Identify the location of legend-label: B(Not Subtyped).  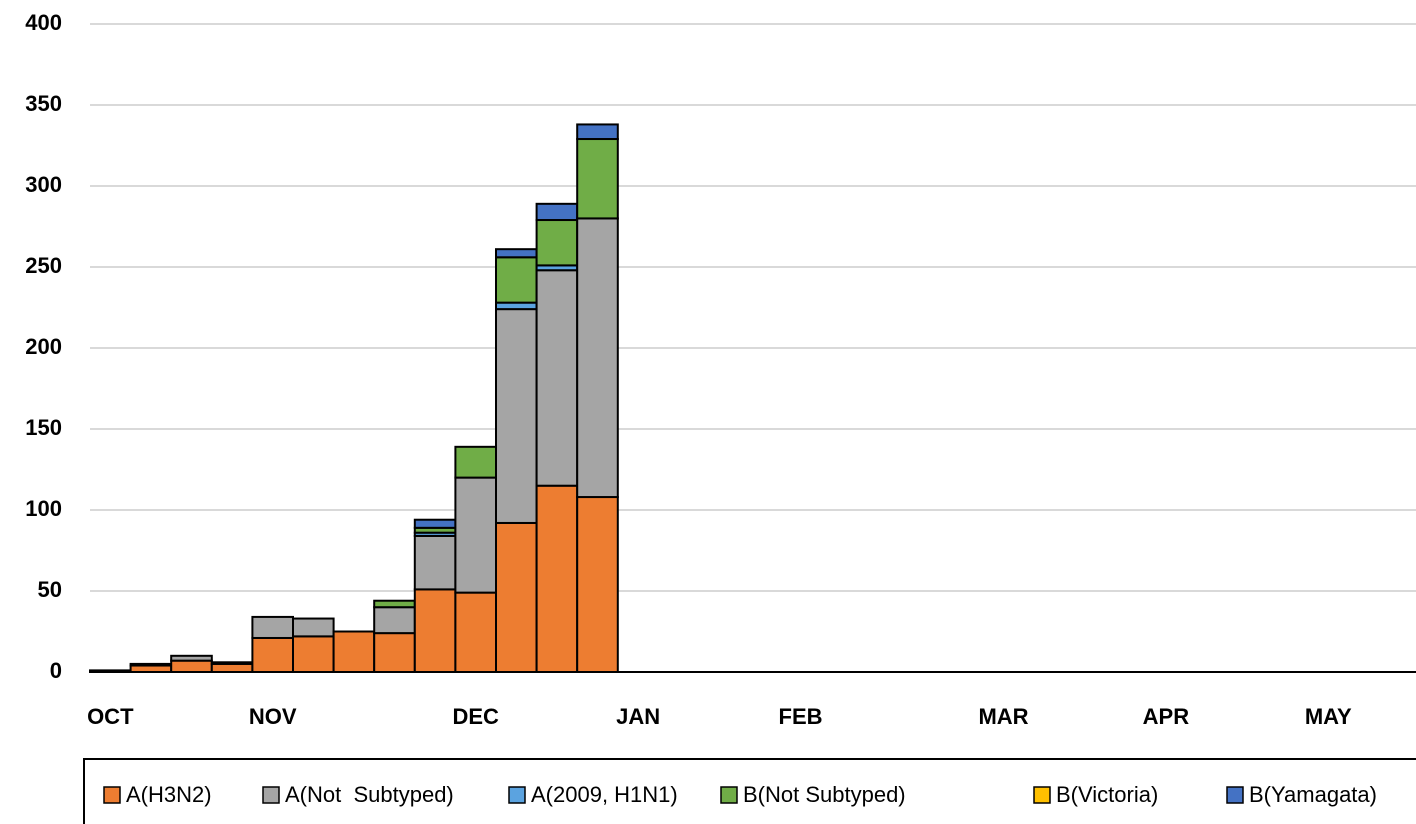
(824, 794).